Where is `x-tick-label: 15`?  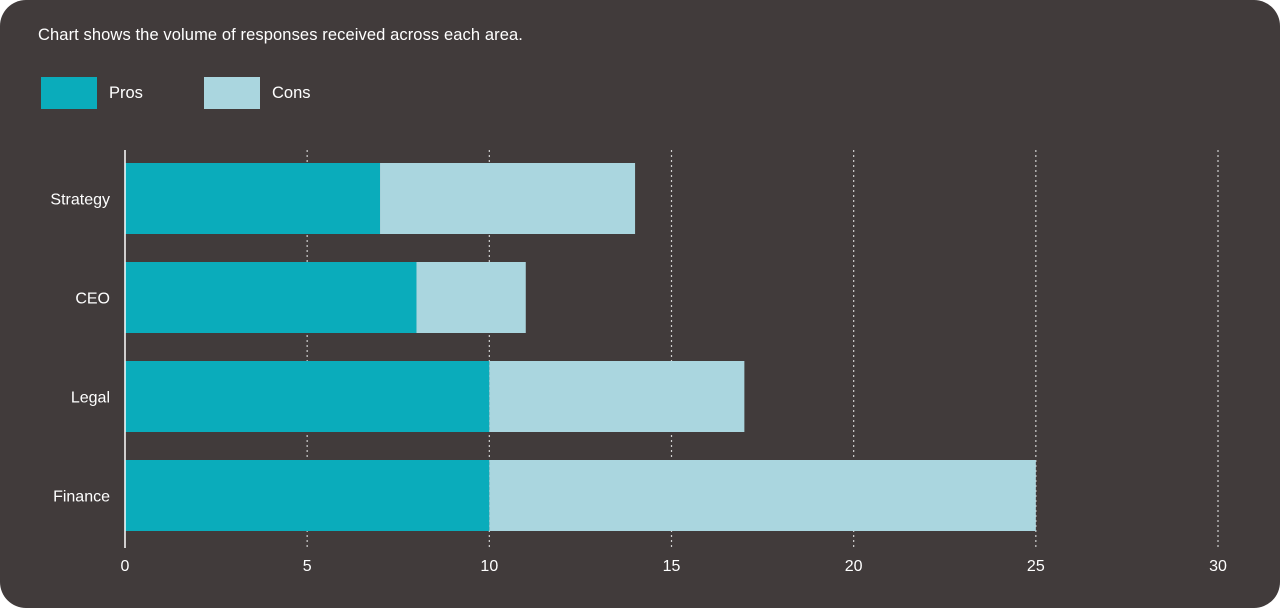
x-tick-label: 15 is located at coordinates (672, 566).